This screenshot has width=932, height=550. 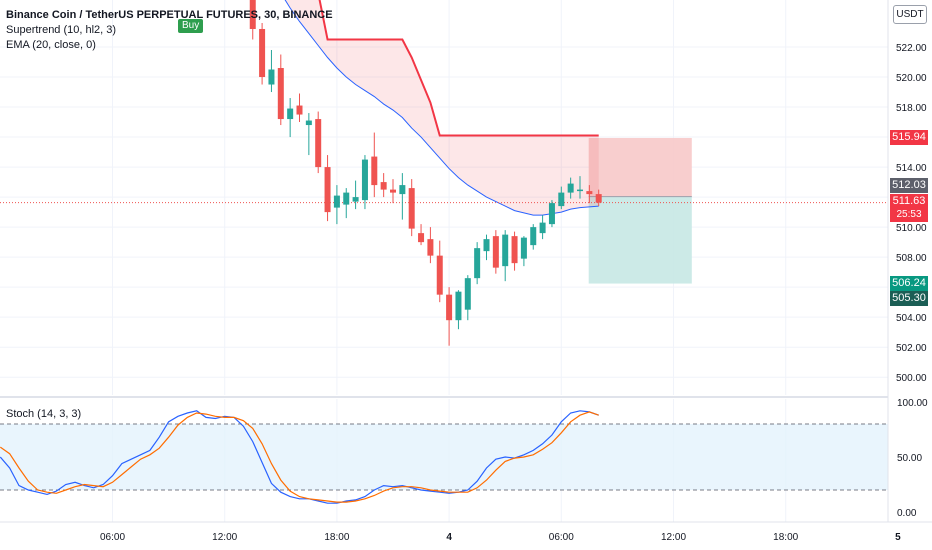 What do you see at coordinates (911, 168) in the screenshot?
I see `price-tick-label: 514.00` at bounding box center [911, 168].